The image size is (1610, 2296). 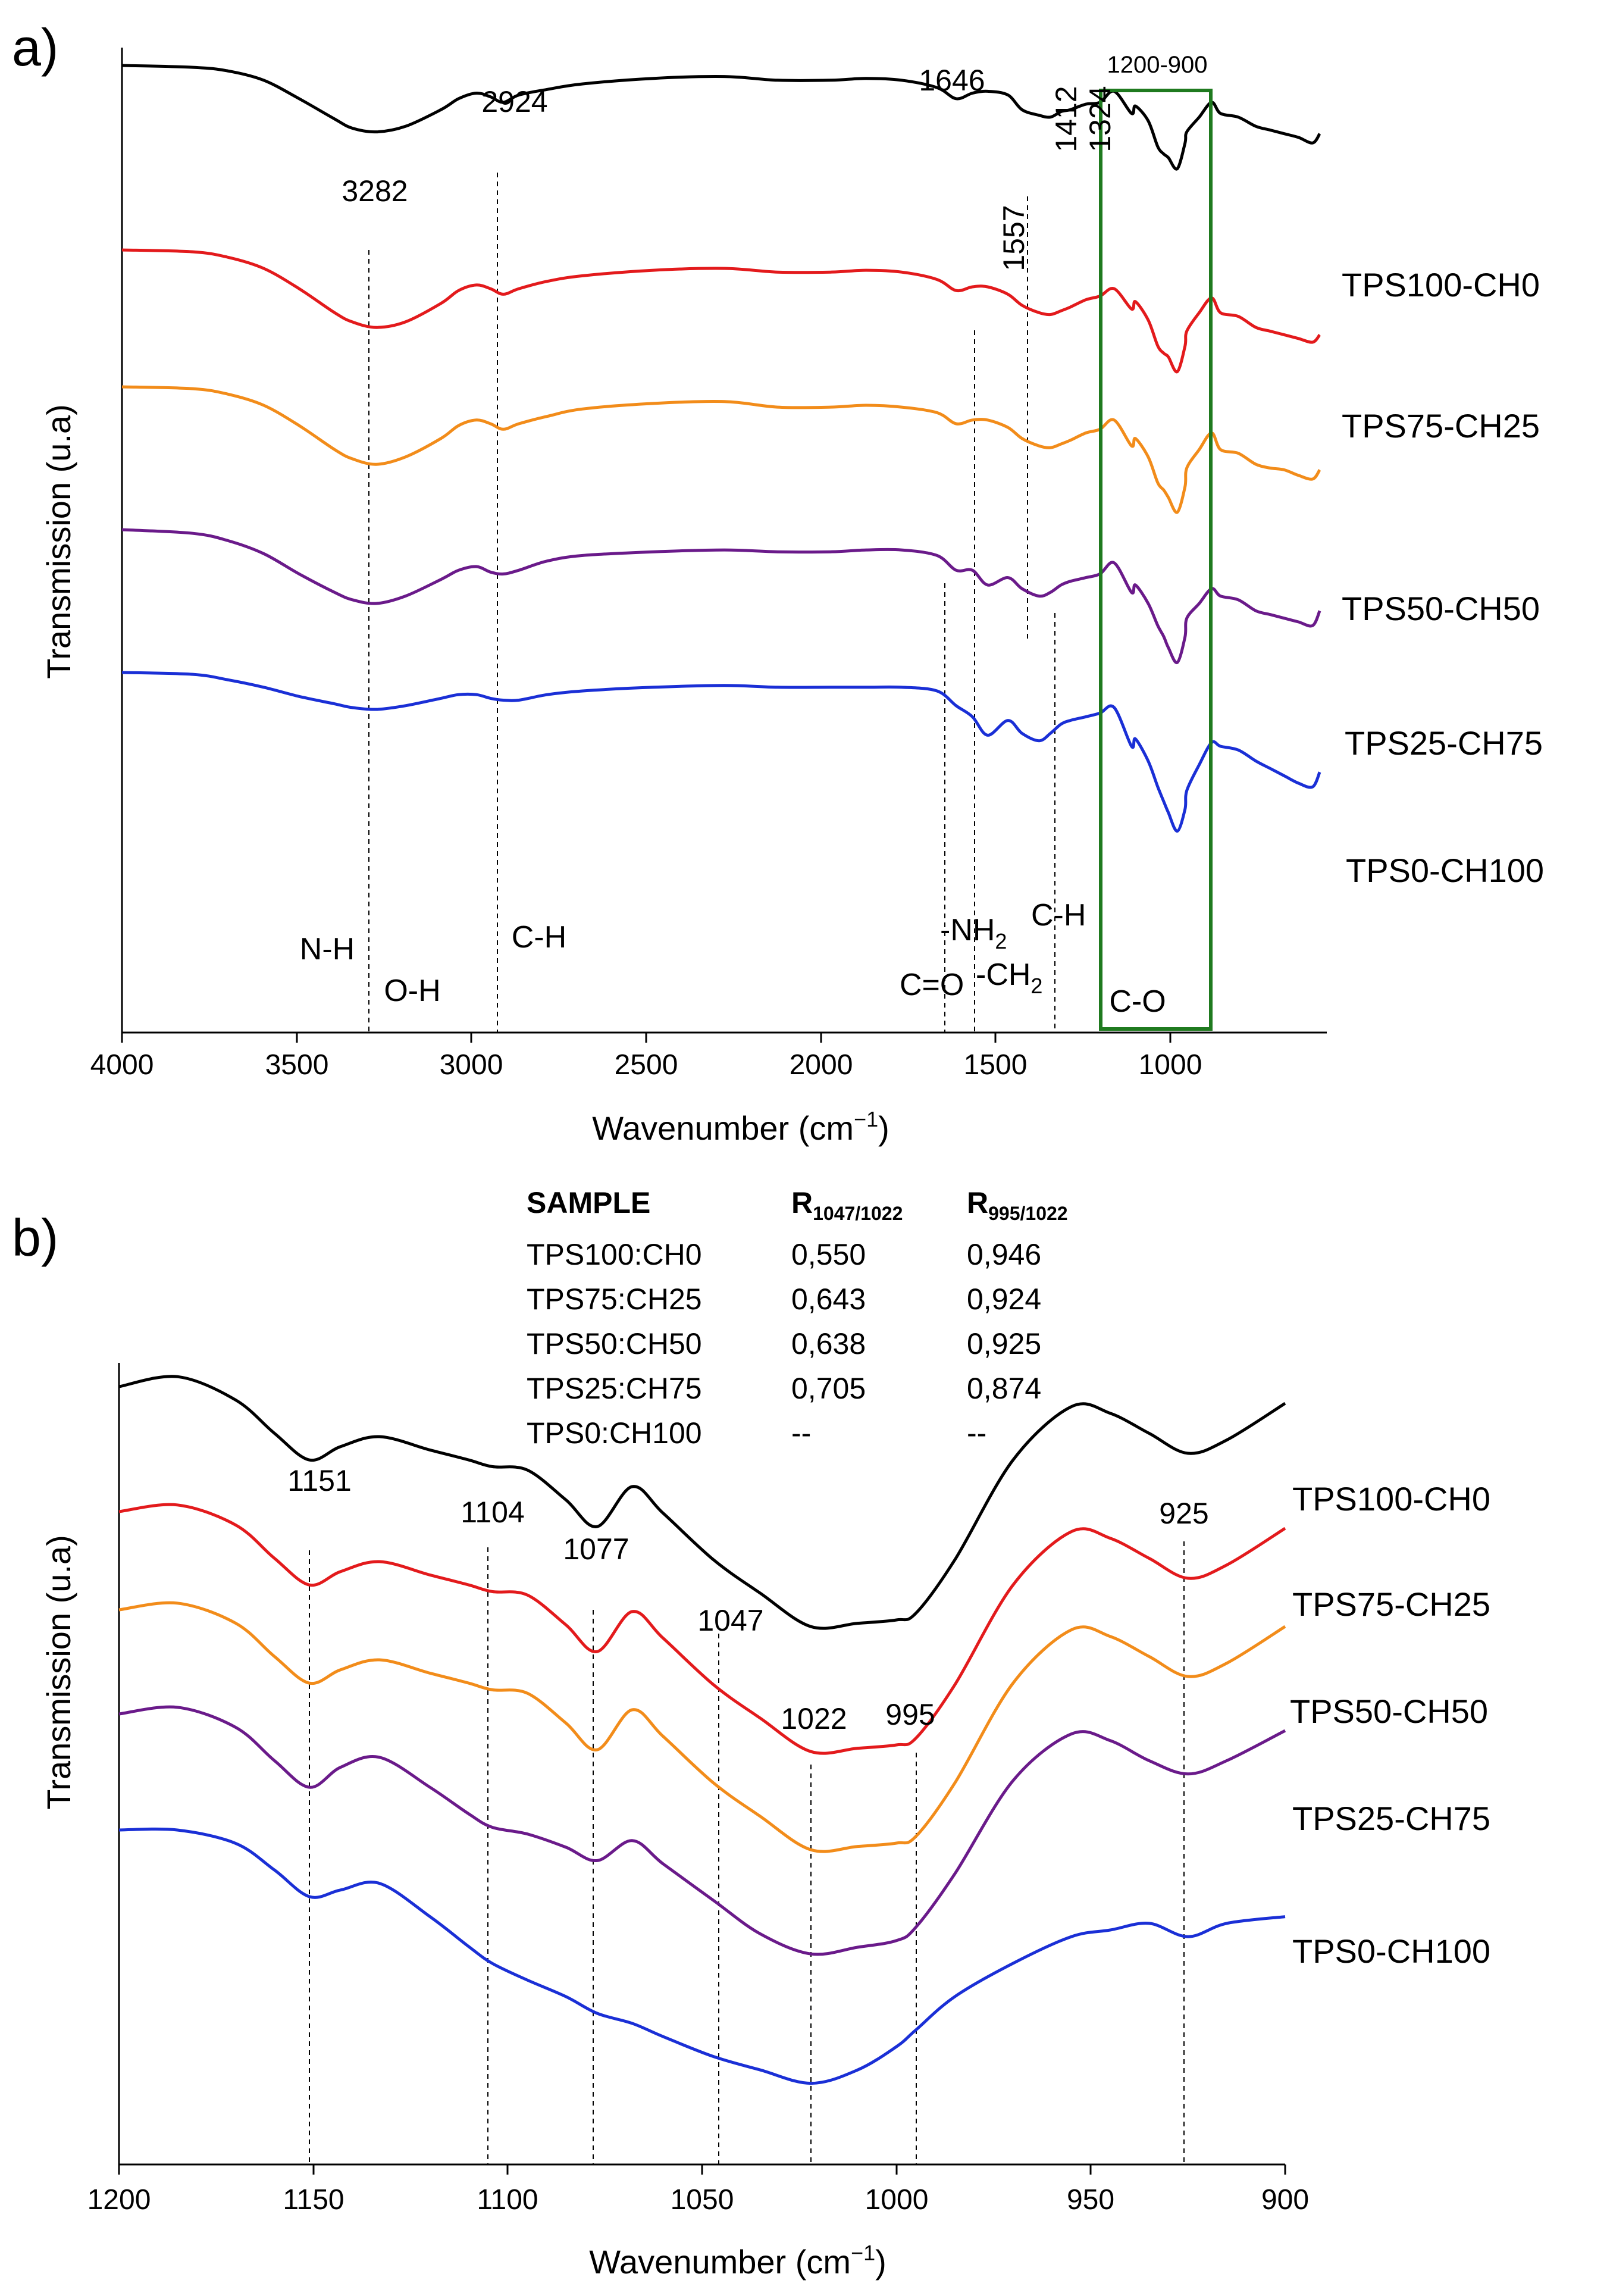 I want to click on panel-b-tick-label: 1200, so click(x=119, y=2200).